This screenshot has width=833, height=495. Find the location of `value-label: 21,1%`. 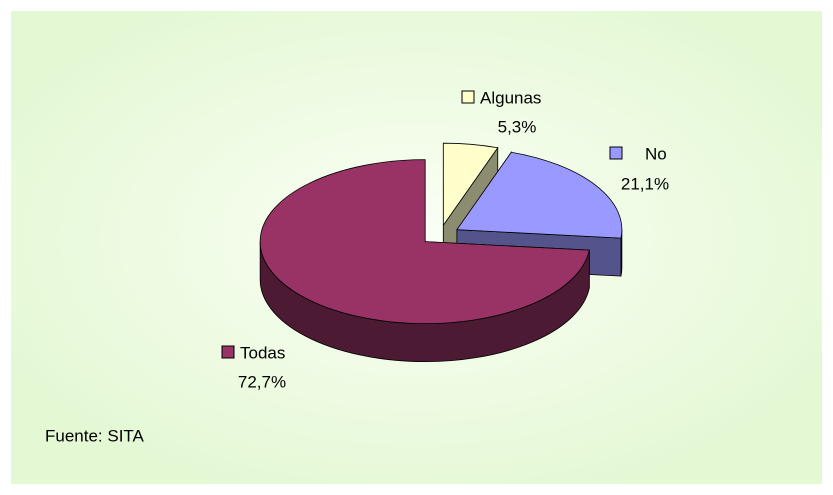

value-label: 21,1% is located at coordinates (645, 183).